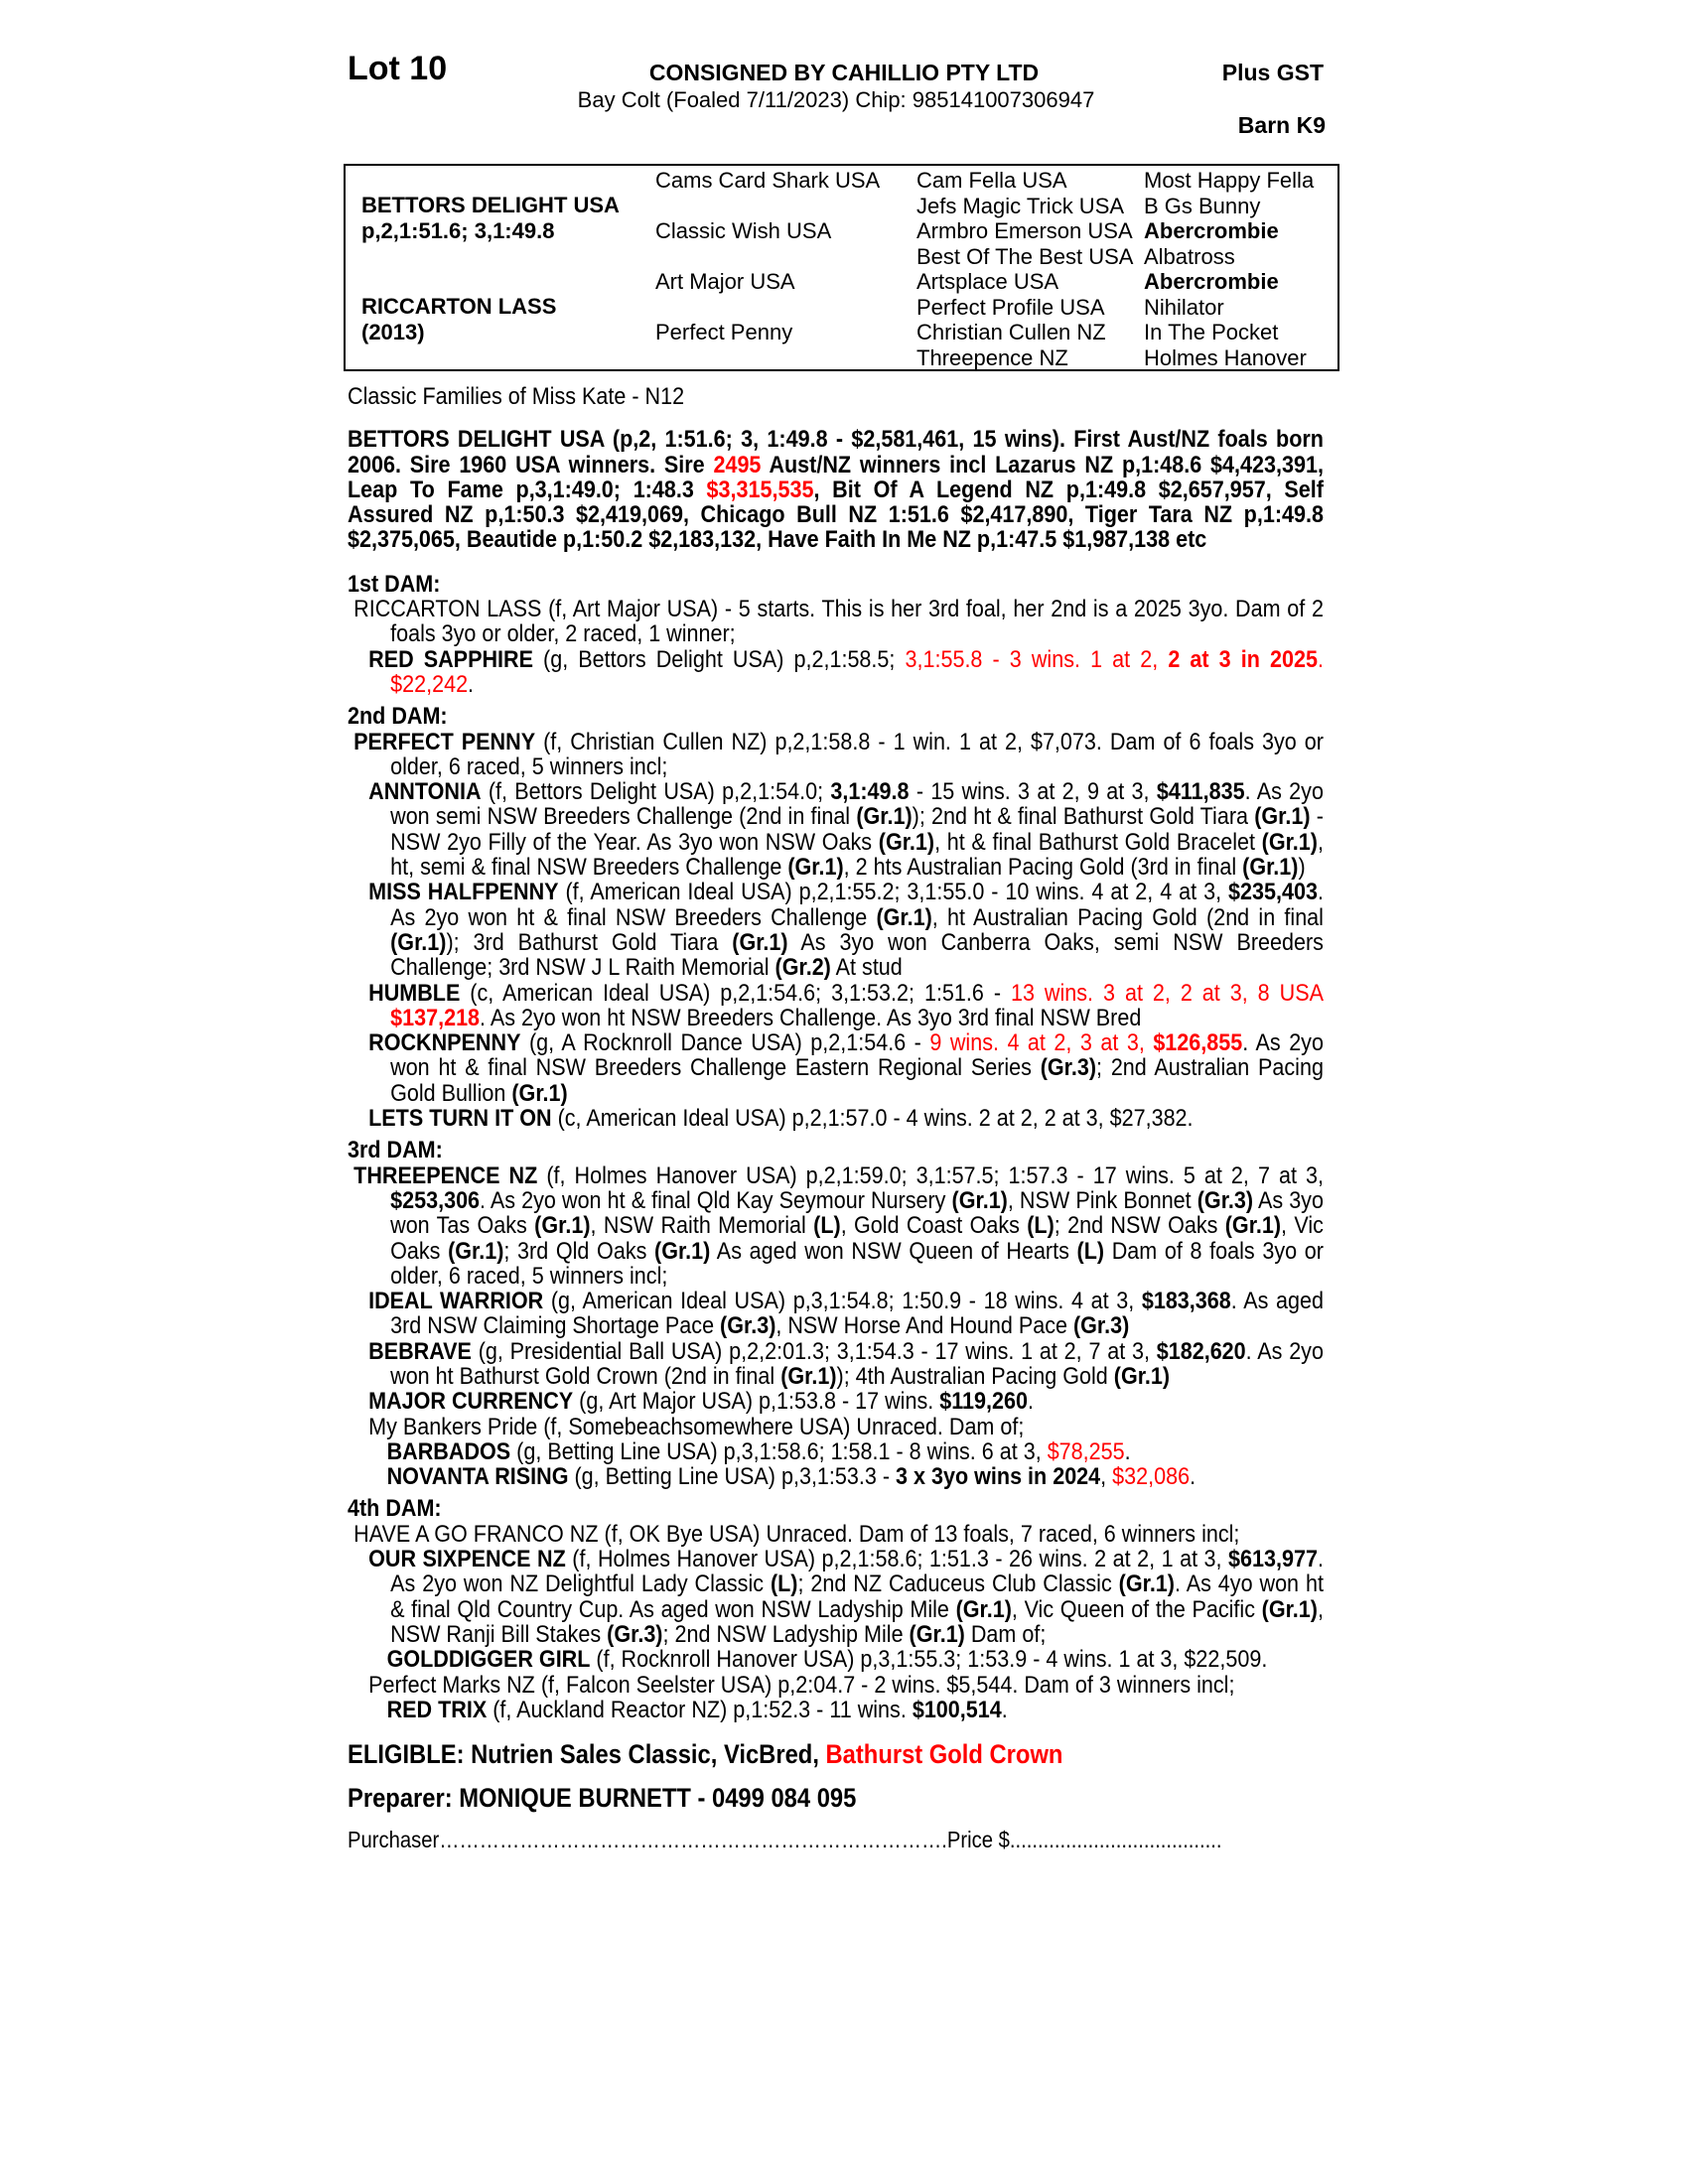 The height and width of the screenshot is (2184, 1688). I want to click on pedigree-gen3-ancestor: Christian Cullen NZ, so click(1011, 332).